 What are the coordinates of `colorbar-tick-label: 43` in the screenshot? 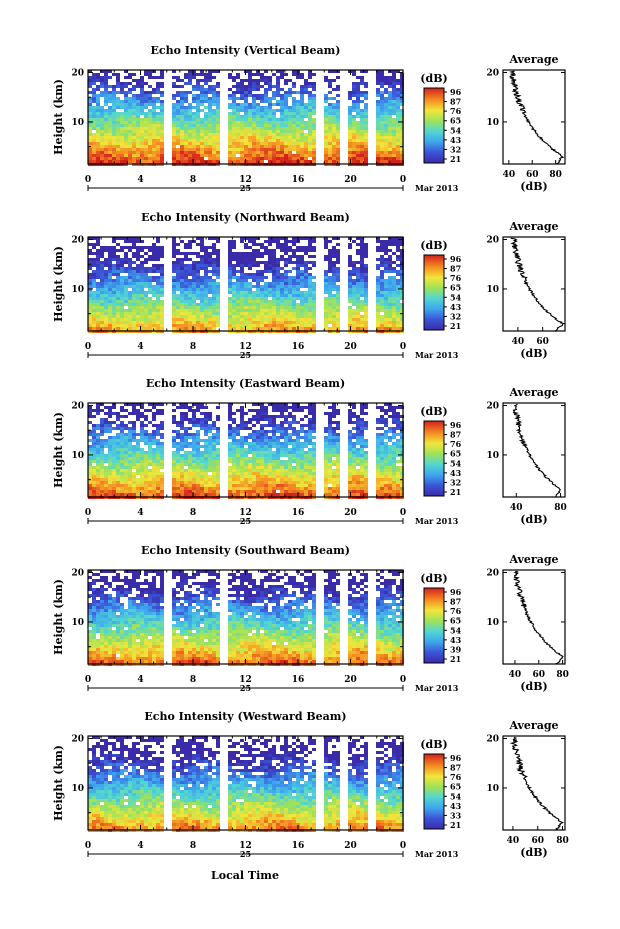 It's located at (456, 140).